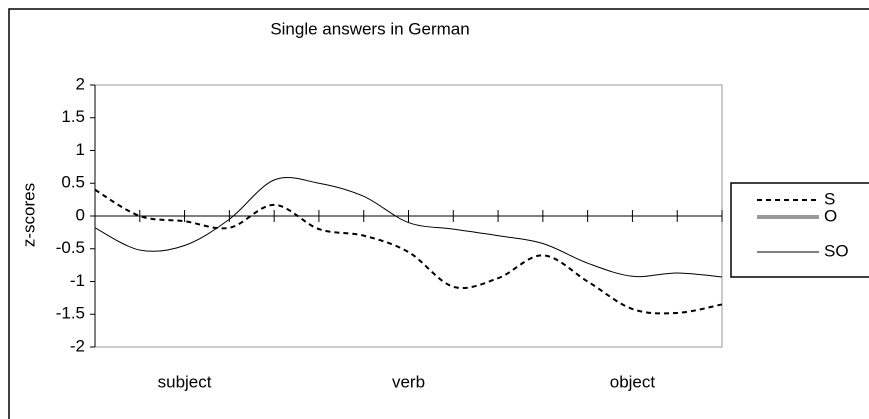  Describe the element at coordinates (73, 182) in the screenshot. I see `y-tick-label: 0.5` at that location.